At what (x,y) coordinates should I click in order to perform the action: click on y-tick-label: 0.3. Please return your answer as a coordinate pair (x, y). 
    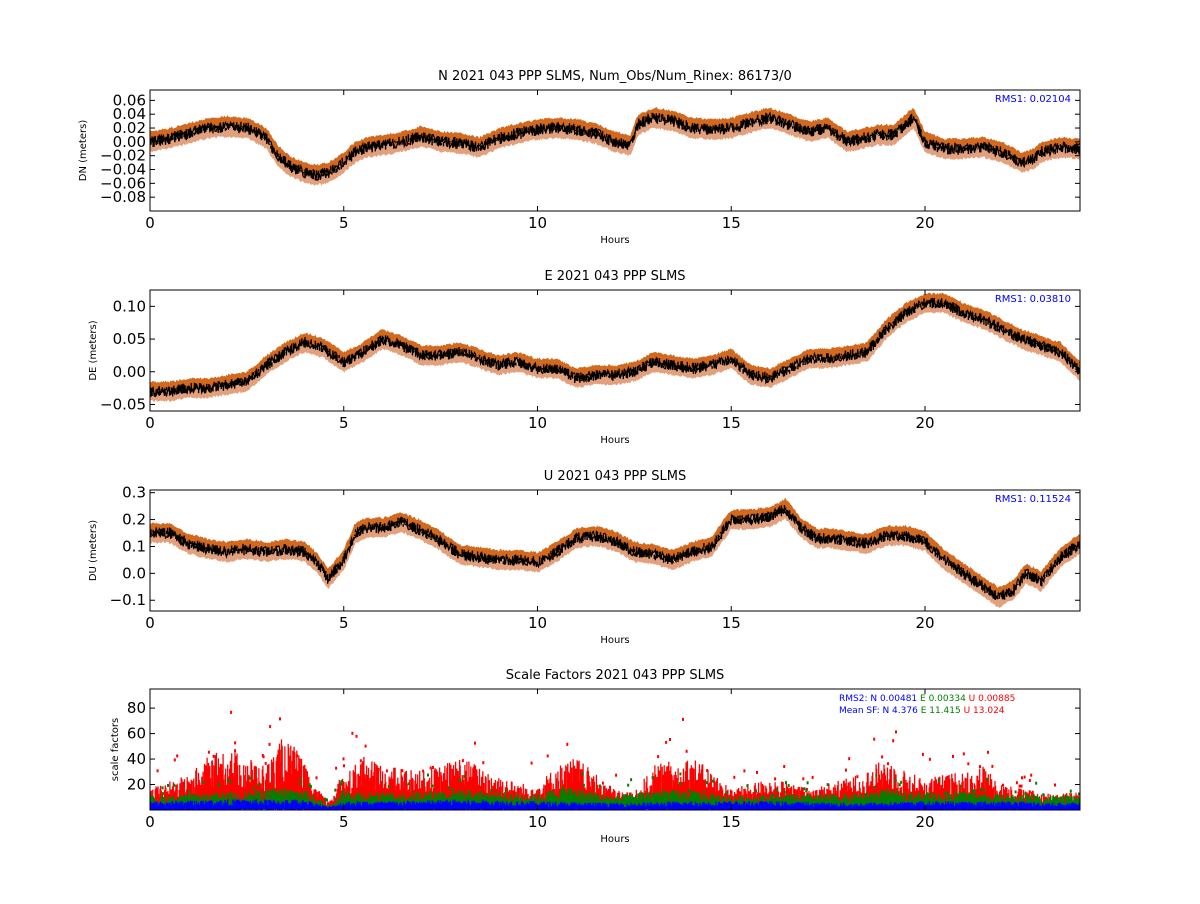
    Looking at the image, I should click on (134, 493).